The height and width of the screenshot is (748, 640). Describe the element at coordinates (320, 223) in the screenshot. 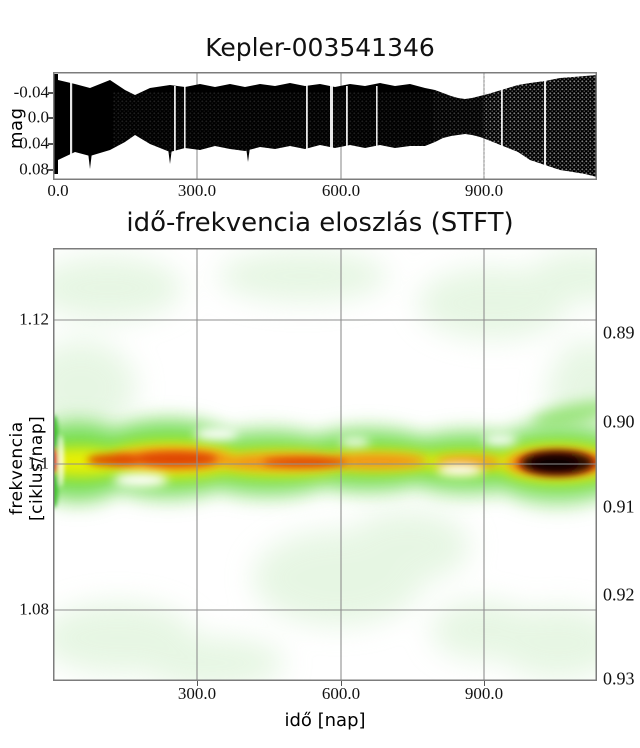

I see `bottom-chart-title: idő-frekvencia eloszlás (STFT)` at that location.